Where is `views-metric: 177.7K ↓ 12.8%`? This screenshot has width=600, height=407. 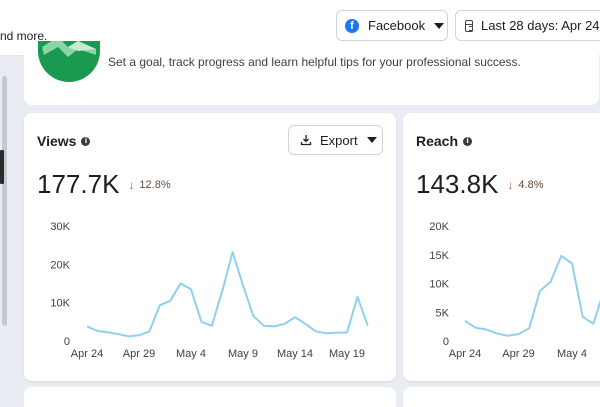 views-metric: 177.7K ↓ 12.8% is located at coordinates (104, 184).